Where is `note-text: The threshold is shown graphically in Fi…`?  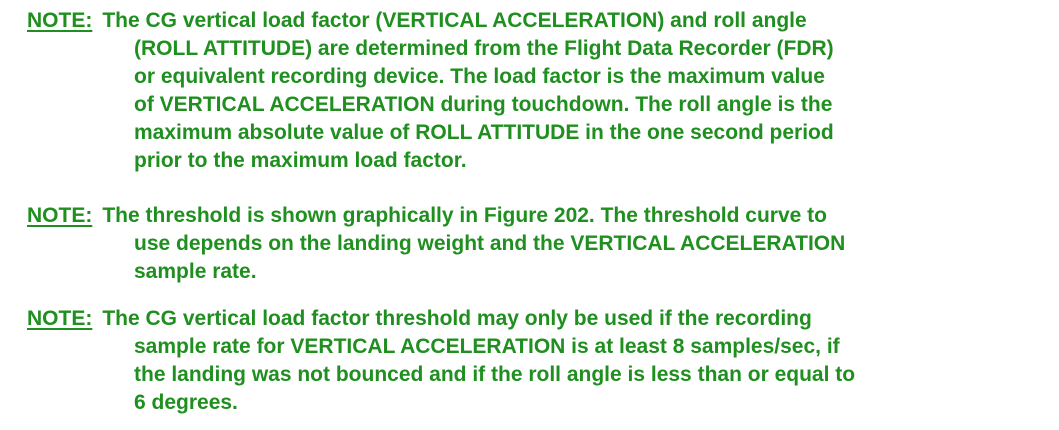 note-text: The threshold is shown graphically in Fi… is located at coordinates (464, 215).